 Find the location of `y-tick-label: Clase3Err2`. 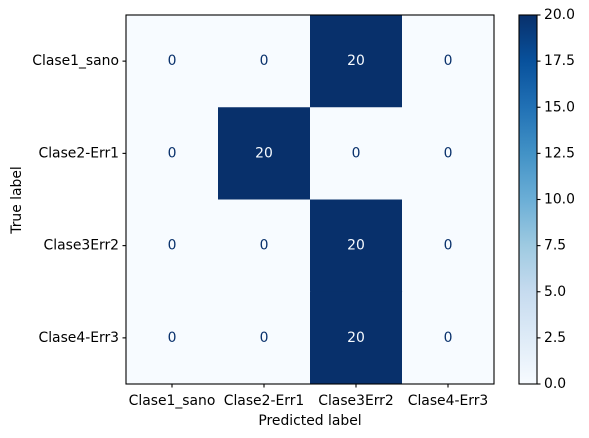

y-tick-label: Clase3Err2 is located at coordinates (81, 246).